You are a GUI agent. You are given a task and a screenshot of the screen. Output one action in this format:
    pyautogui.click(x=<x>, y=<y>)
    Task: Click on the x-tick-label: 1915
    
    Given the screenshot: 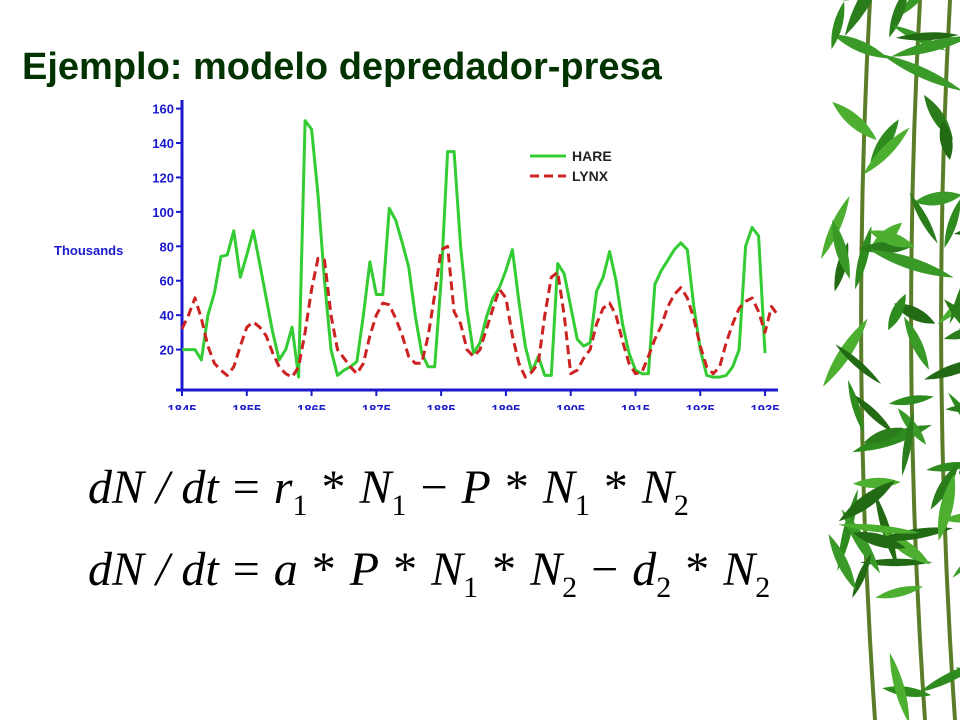 What is the action you would take?
    pyautogui.click(x=635, y=406)
    